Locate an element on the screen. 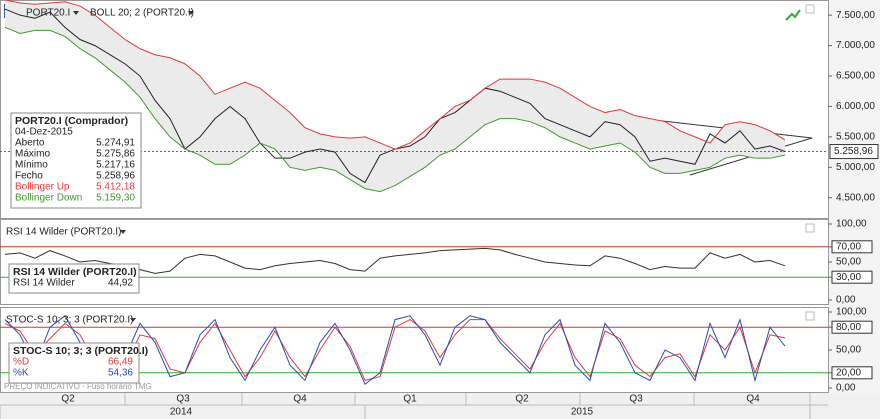 This screenshot has width=880, height=419. info-value: 5.412,18 is located at coordinates (115, 187).